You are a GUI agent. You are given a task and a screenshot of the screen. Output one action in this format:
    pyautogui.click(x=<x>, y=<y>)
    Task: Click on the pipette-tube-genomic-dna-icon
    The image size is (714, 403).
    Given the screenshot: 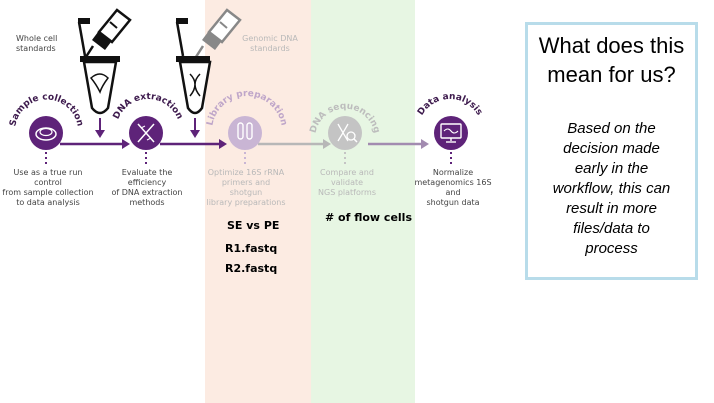 What is the action you would take?
    pyautogui.click(x=208, y=61)
    